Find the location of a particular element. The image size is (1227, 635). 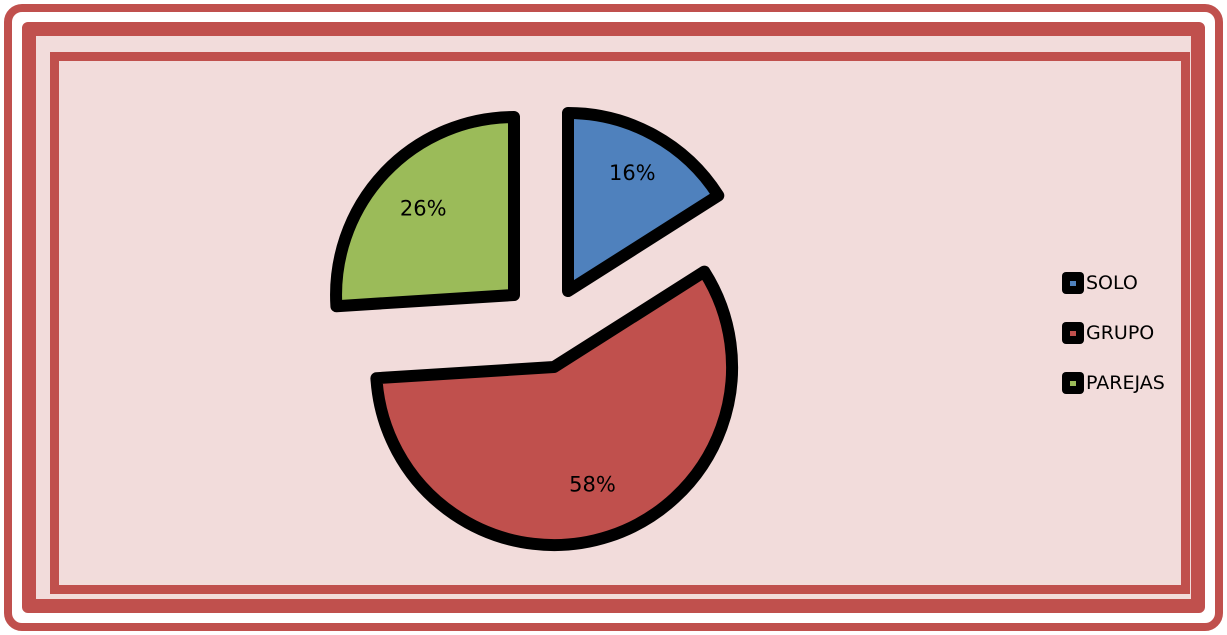

legend-key-grupo is located at coordinates (1073, 333).